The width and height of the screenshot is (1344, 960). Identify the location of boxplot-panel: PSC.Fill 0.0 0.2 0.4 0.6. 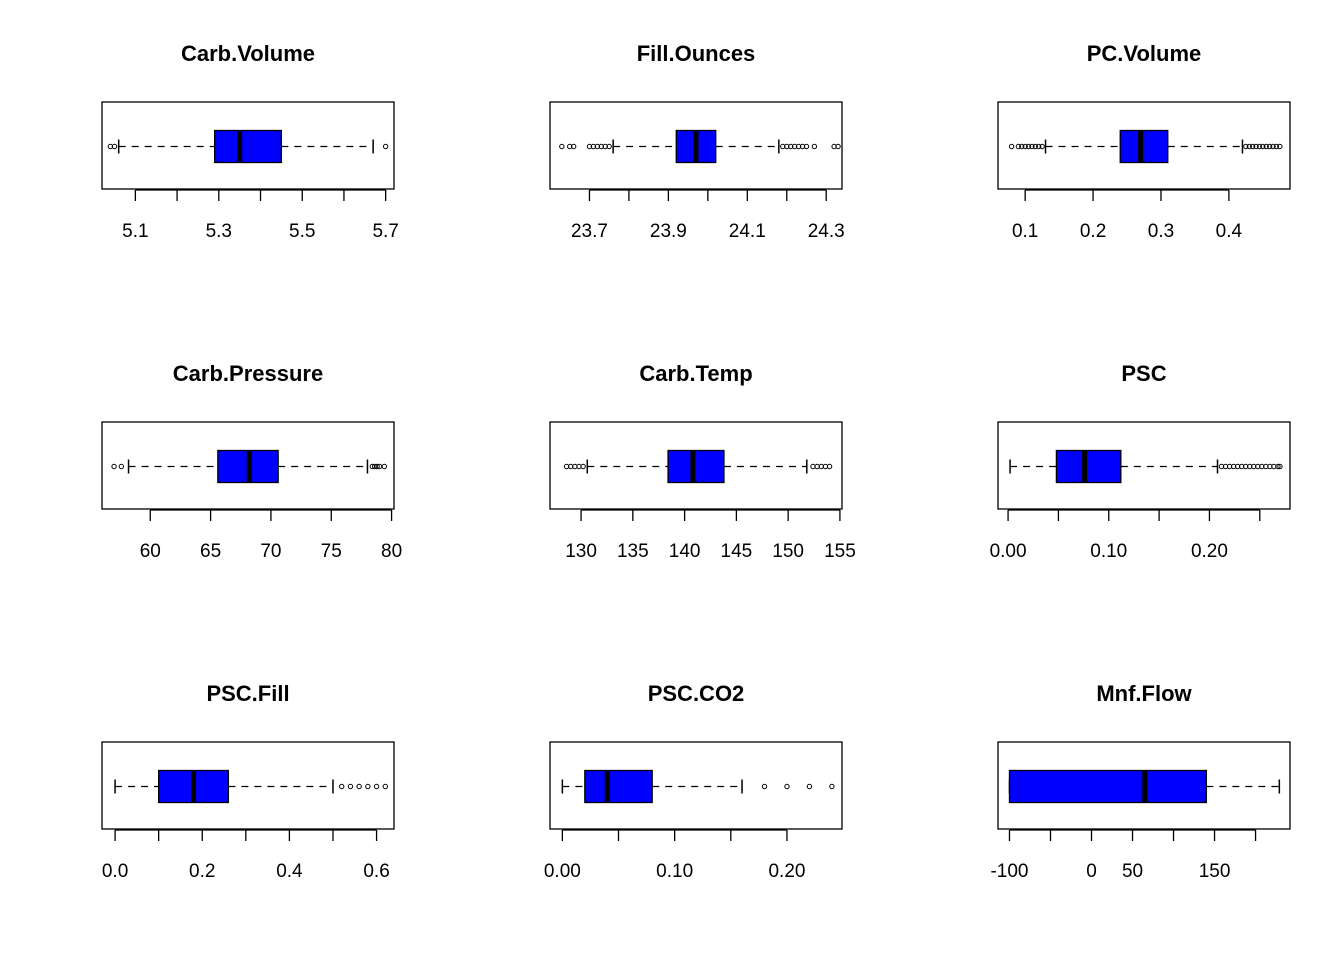
(248, 781).